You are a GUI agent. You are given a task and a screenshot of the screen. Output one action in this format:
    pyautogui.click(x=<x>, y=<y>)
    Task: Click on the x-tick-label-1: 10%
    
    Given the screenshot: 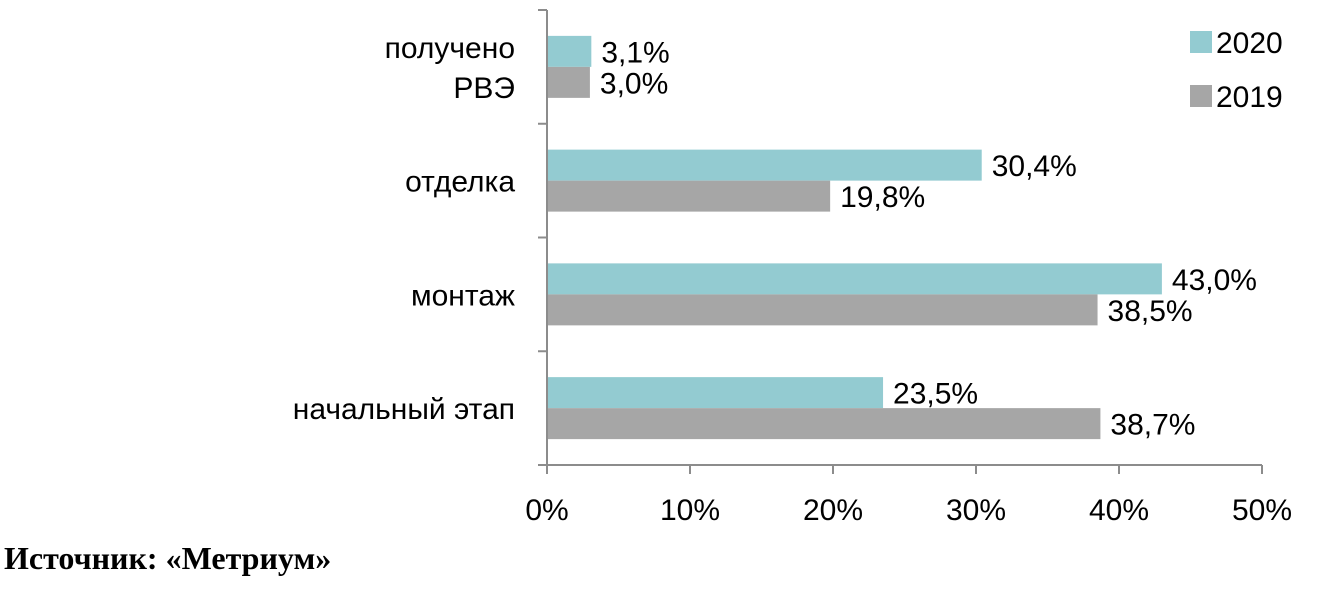 What is the action you would take?
    pyautogui.click(x=690, y=510)
    